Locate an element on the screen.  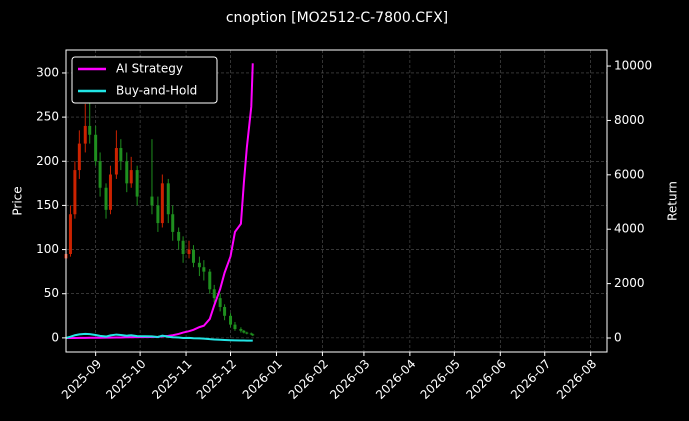
x-tick-label: 2026-04 is located at coordinates (395, 379).